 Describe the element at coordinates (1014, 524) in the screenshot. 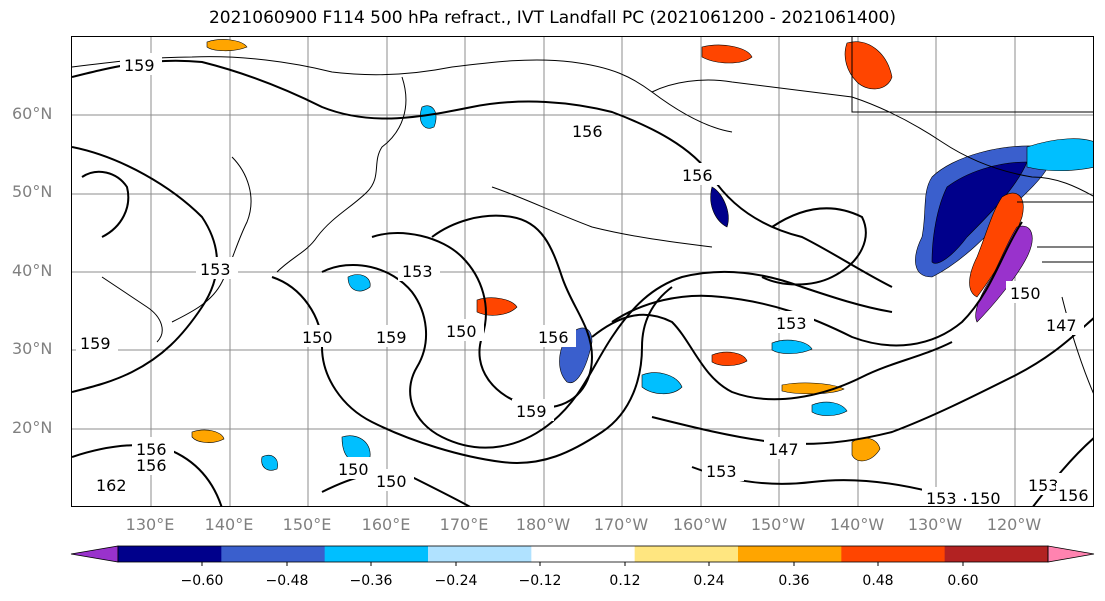

I see `lon-label: 120°W` at that location.